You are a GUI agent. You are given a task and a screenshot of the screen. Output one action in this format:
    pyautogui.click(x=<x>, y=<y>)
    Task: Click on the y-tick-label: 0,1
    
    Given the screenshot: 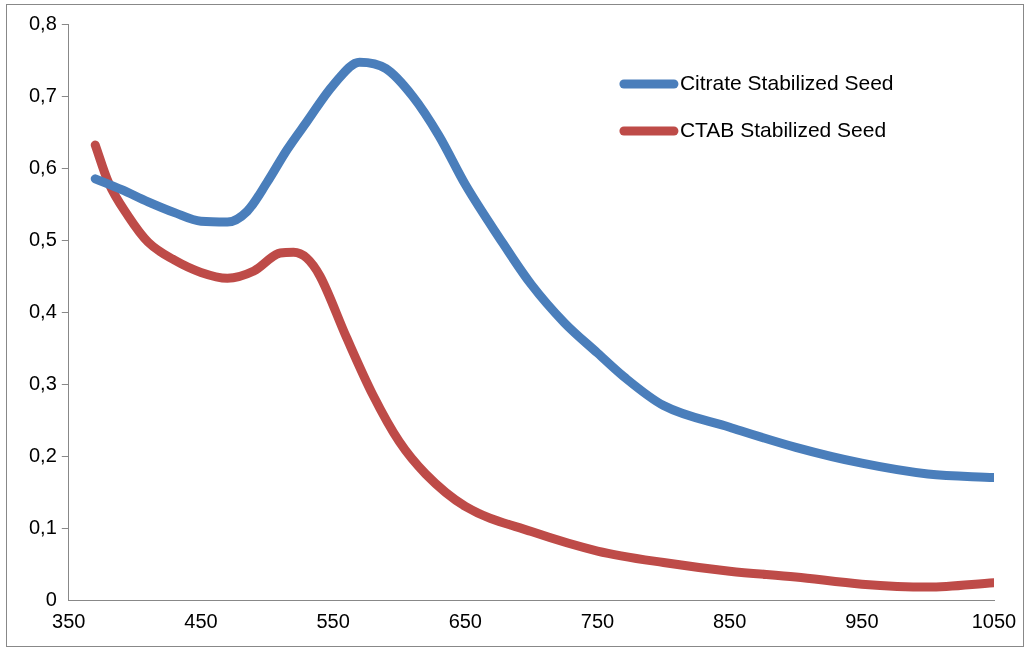 What is the action you would take?
    pyautogui.click(x=42, y=526)
    